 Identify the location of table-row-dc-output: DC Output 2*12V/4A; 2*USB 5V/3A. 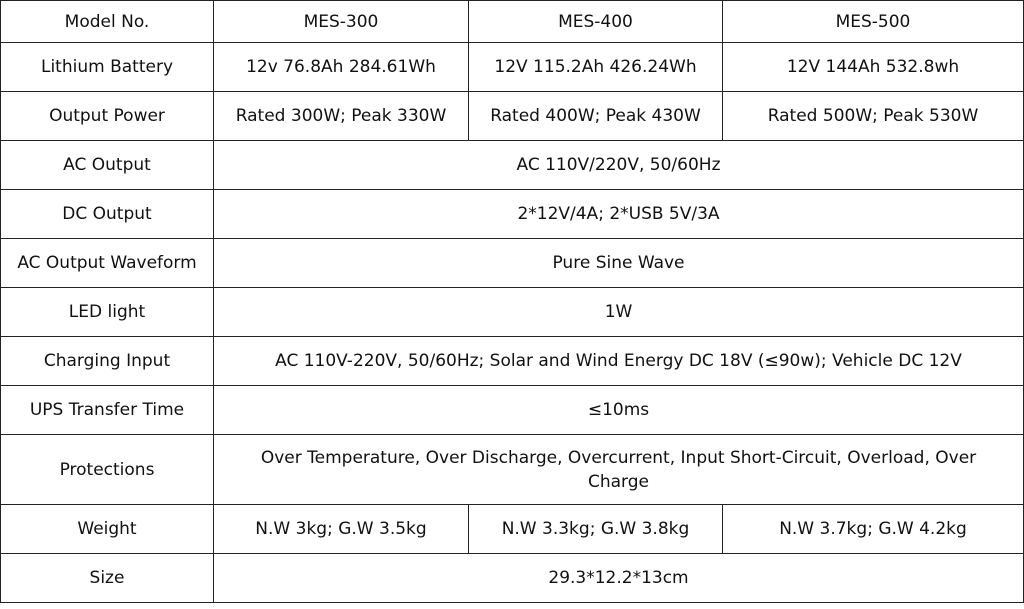
(512, 214).